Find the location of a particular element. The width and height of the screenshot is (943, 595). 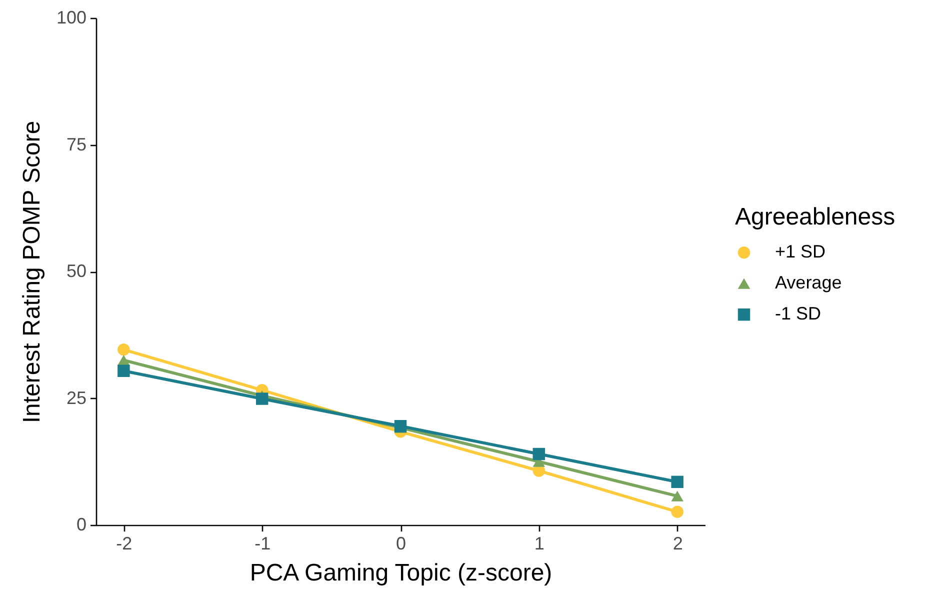

legend-label: Average is located at coordinates (808, 282).